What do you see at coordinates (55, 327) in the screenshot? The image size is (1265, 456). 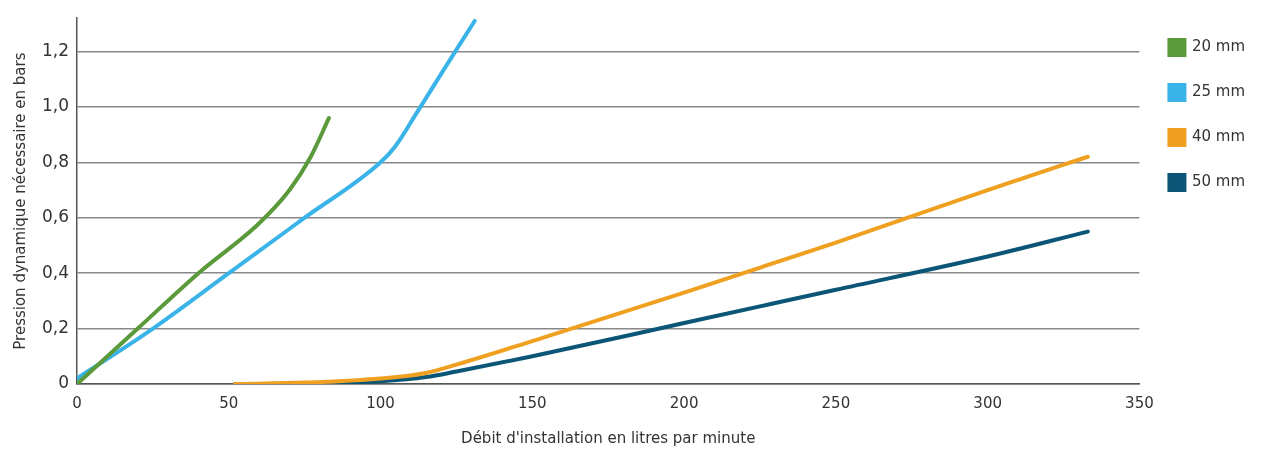 I see `y-tick-label: 0,2` at bounding box center [55, 327].